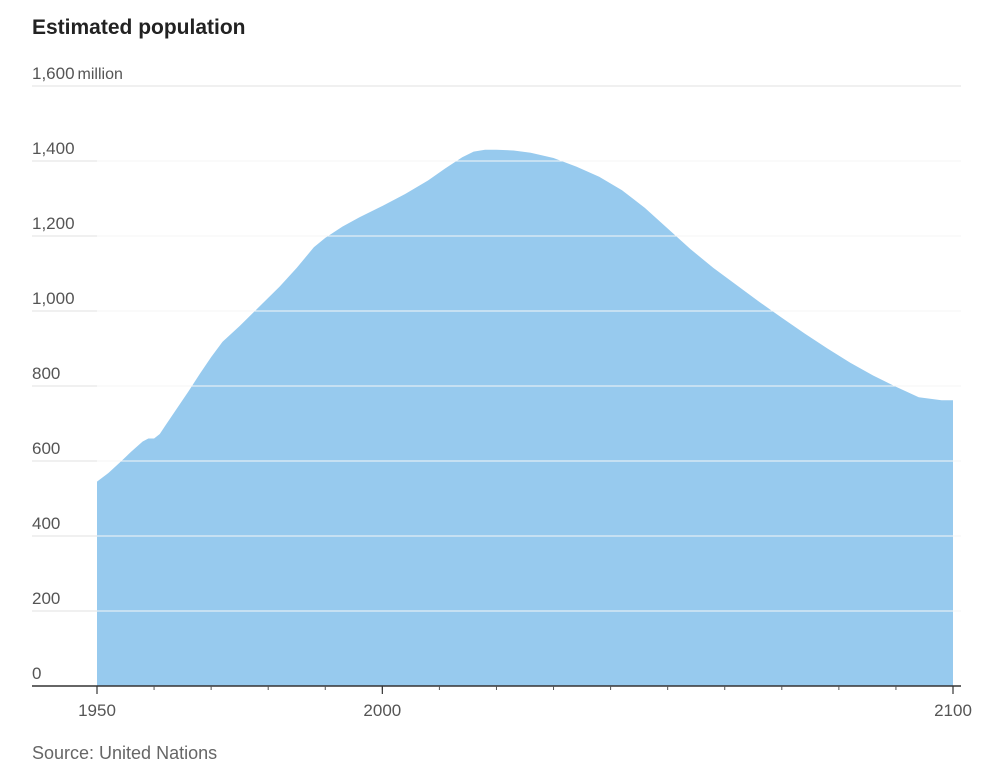  I want to click on y-tick-label-200: 200, so click(46, 598).